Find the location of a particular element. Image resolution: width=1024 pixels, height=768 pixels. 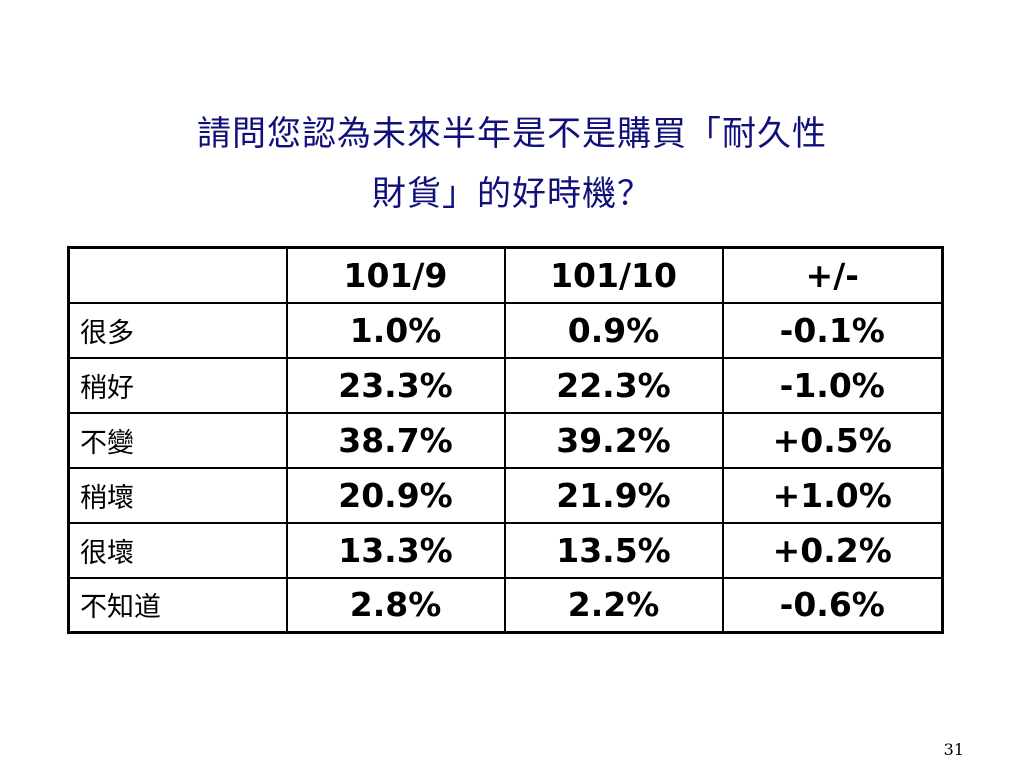

value-period-2: 39.2% is located at coordinates (613, 440).